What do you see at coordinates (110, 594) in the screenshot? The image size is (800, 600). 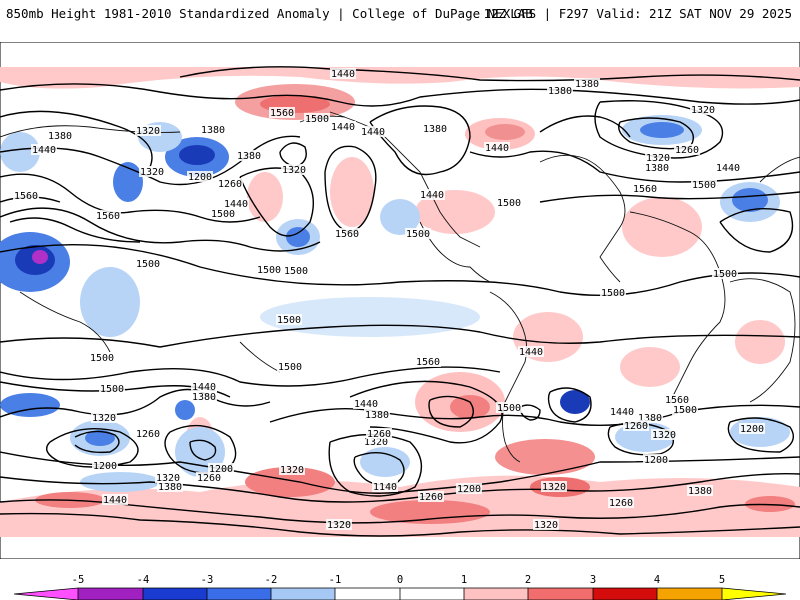 I see `colorbar-segment-m5-m4` at bounding box center [110, 594].